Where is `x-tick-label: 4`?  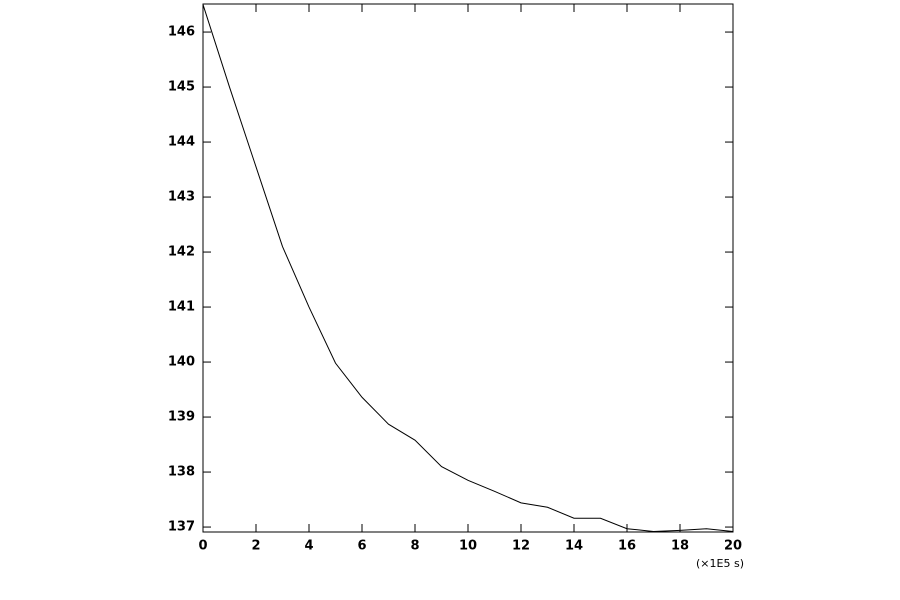
x-tick-label: 4 is located at coordinates (308, 546).